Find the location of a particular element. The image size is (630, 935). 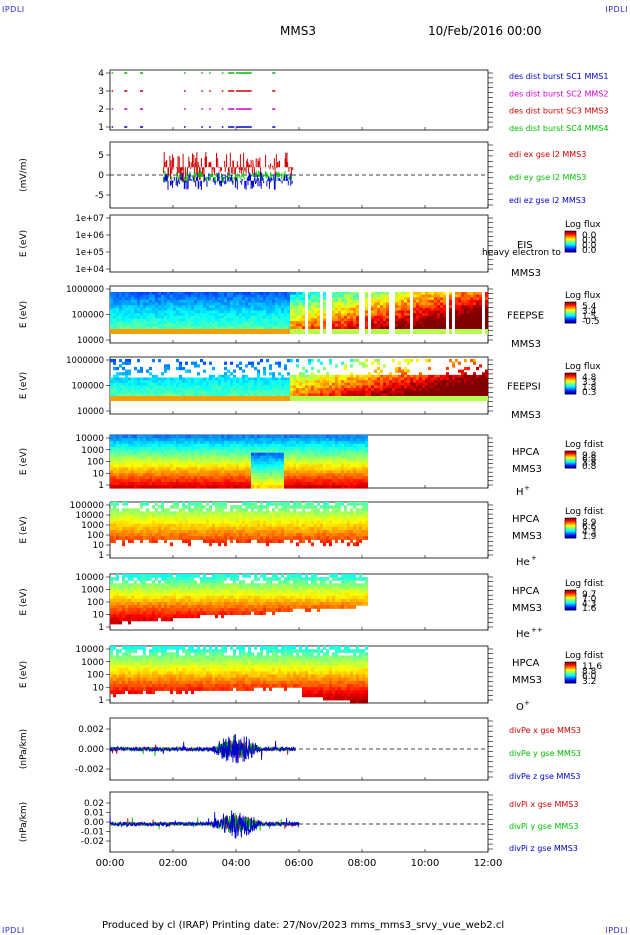

y-tick-label-hpca_he-4: 10000 is located at coordinates (89, 516).